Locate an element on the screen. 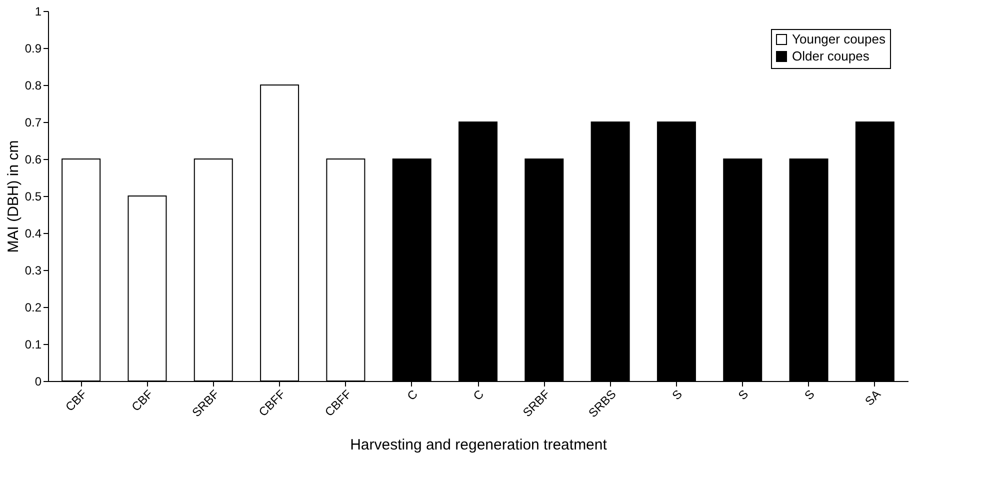  y-tick-label: 0.2 is located at coordinates (33, 307).